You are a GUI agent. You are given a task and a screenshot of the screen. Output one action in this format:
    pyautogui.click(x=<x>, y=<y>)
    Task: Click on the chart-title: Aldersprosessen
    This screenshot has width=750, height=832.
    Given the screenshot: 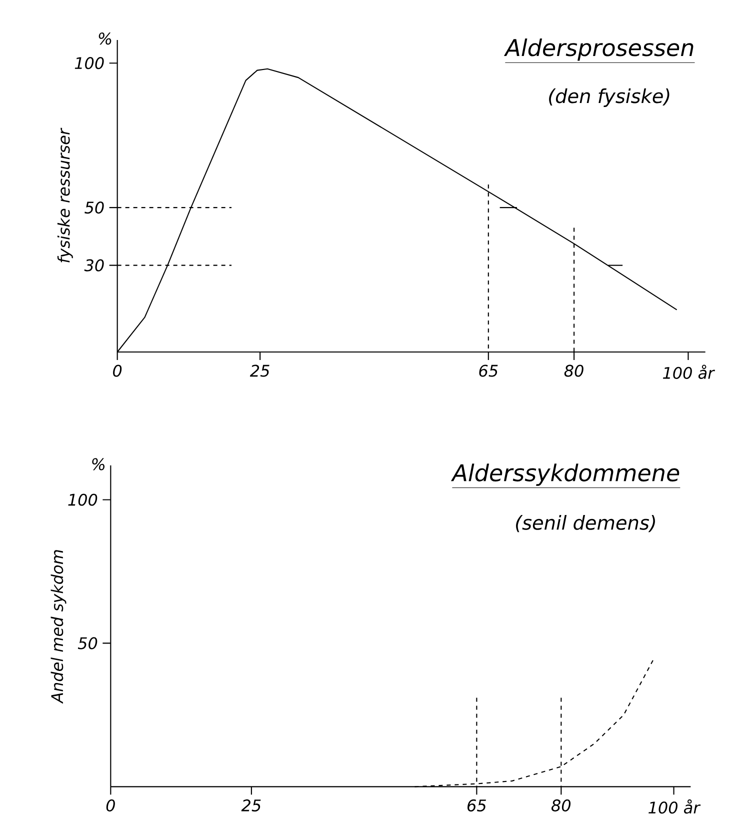 What is the action you would take?
    pyautogui.click(x=599, y=49)
    